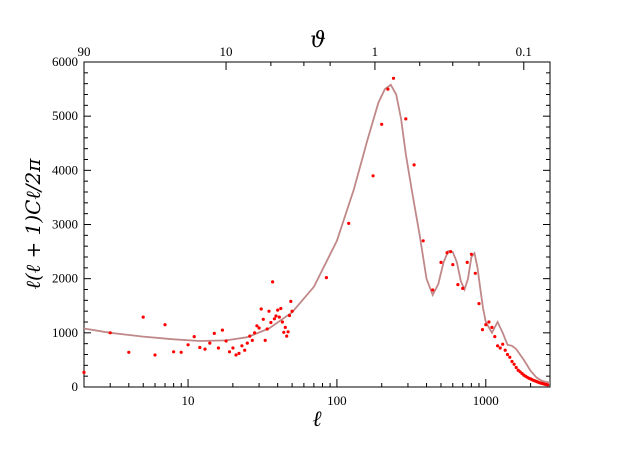 The height and width of the screenshot is (452, 640). I want to click on x-tick-label: 10, so click(188, 400).